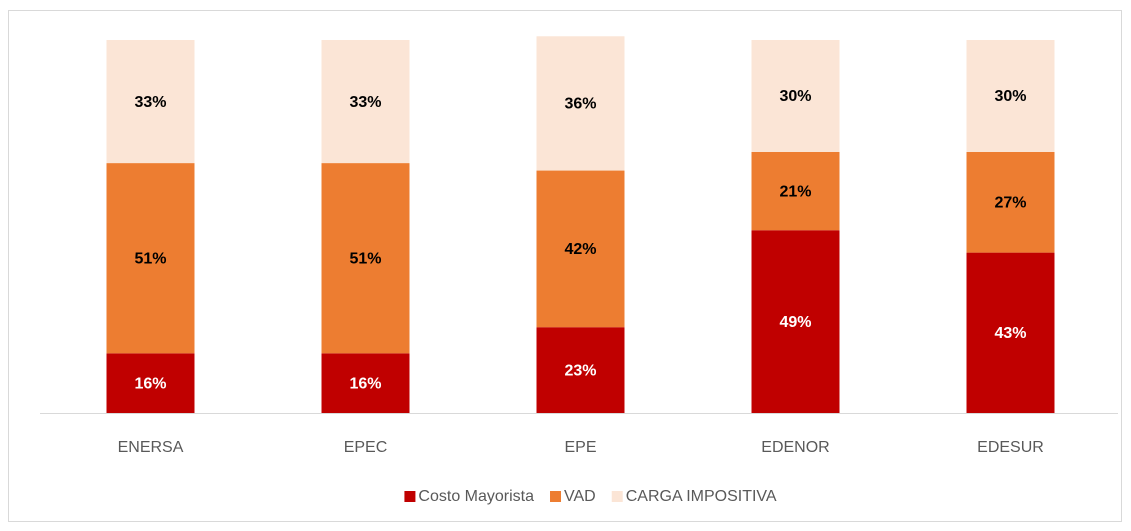 Image resolution: width=1131 pixels, height=531 pixels. Describe the element at coordinates (1010, 447) in the screenshot. I see `x-tick-label: EDESUR` at that location.